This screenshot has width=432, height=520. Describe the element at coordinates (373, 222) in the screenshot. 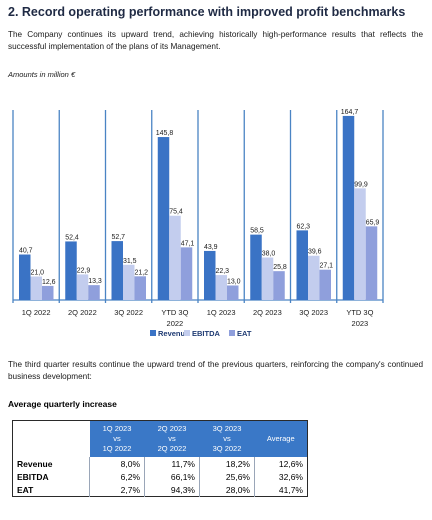

I see `data-label: 65,9` at that location.